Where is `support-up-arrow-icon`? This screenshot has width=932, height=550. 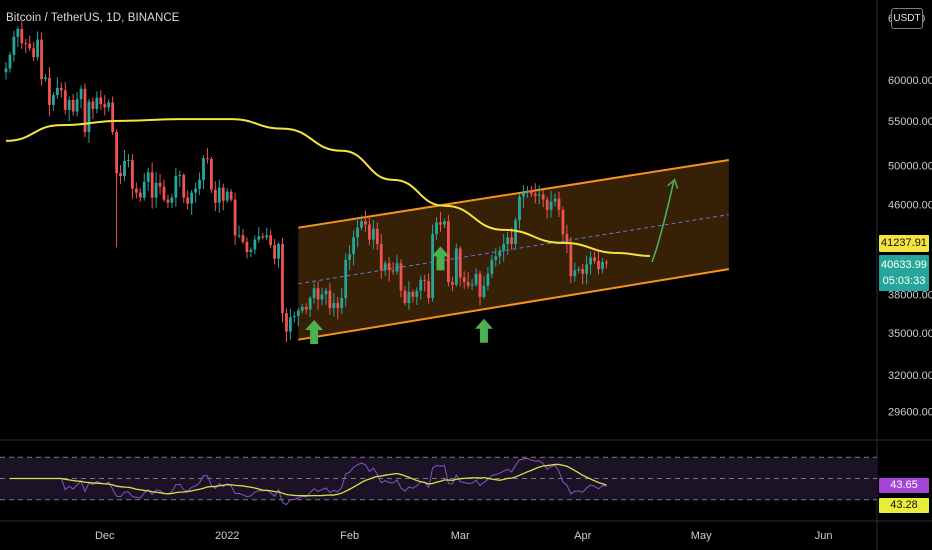 support-up-arrow-icon is located at coordinates (314, 331).